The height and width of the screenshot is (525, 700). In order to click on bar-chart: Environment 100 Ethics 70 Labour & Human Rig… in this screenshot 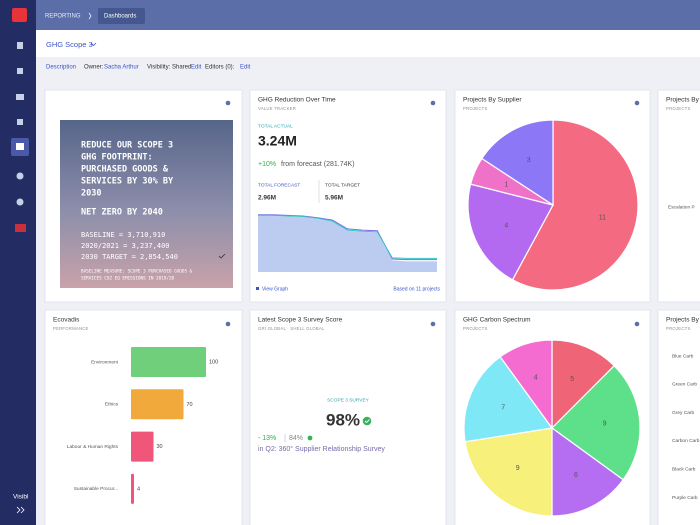, I will do `click(142, 425)`.